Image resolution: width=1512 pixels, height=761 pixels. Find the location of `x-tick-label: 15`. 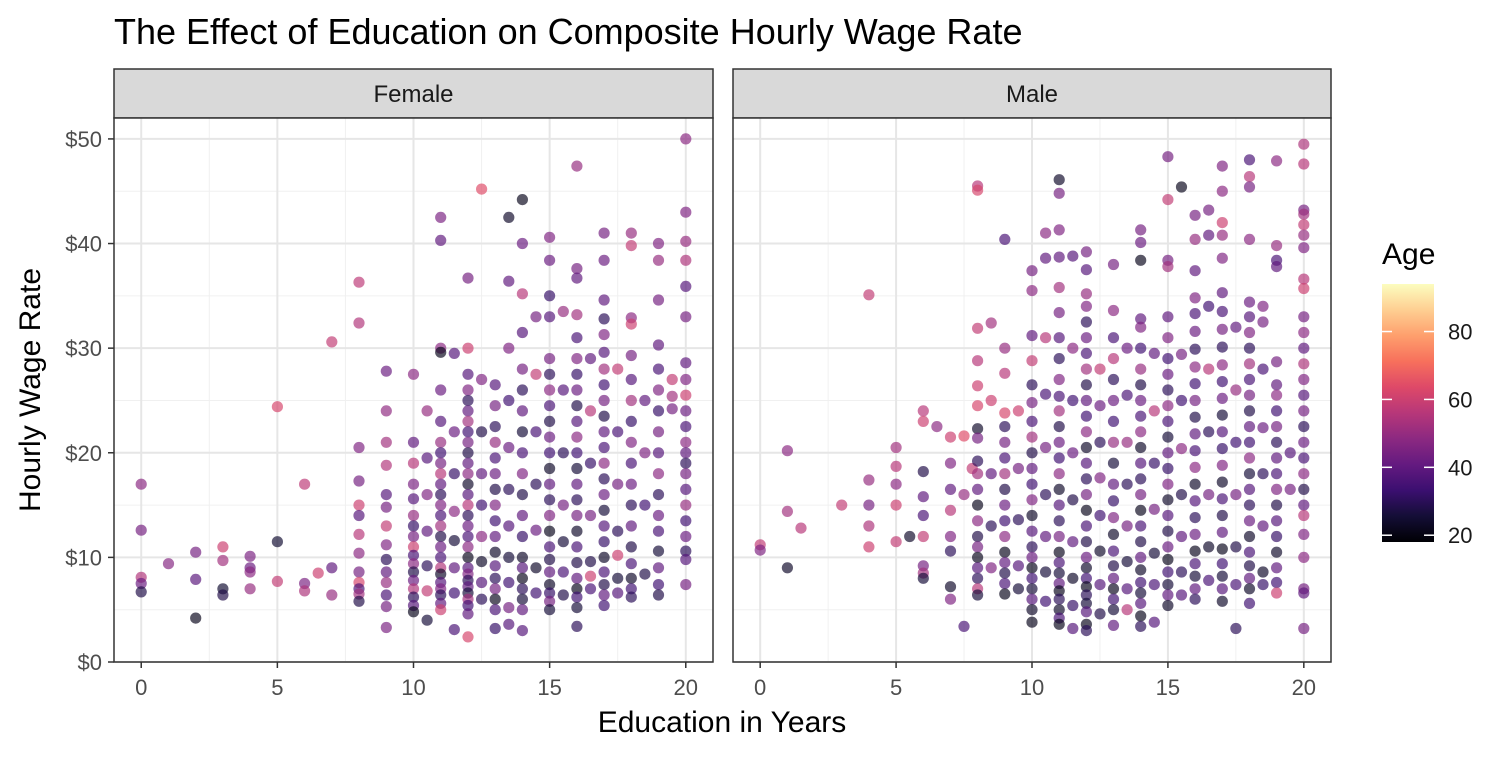

x-tick-label: 15 is located at coordinates (549, 687).